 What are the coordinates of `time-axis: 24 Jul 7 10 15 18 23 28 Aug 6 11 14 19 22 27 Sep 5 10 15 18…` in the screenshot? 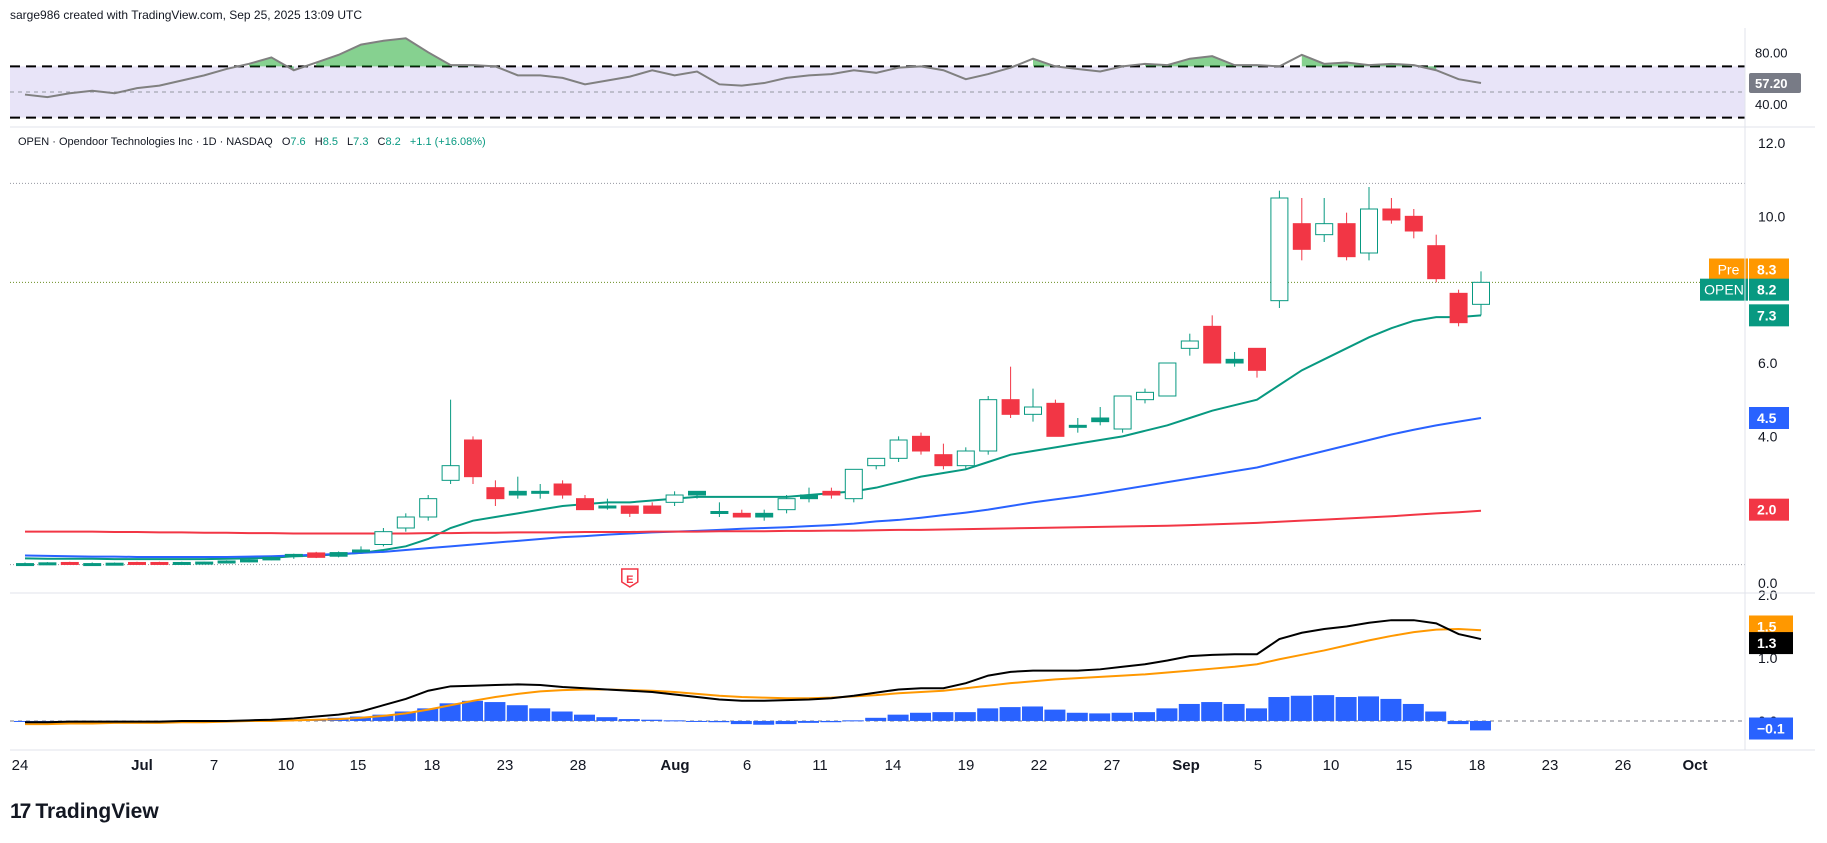 It's located at (860, 765).